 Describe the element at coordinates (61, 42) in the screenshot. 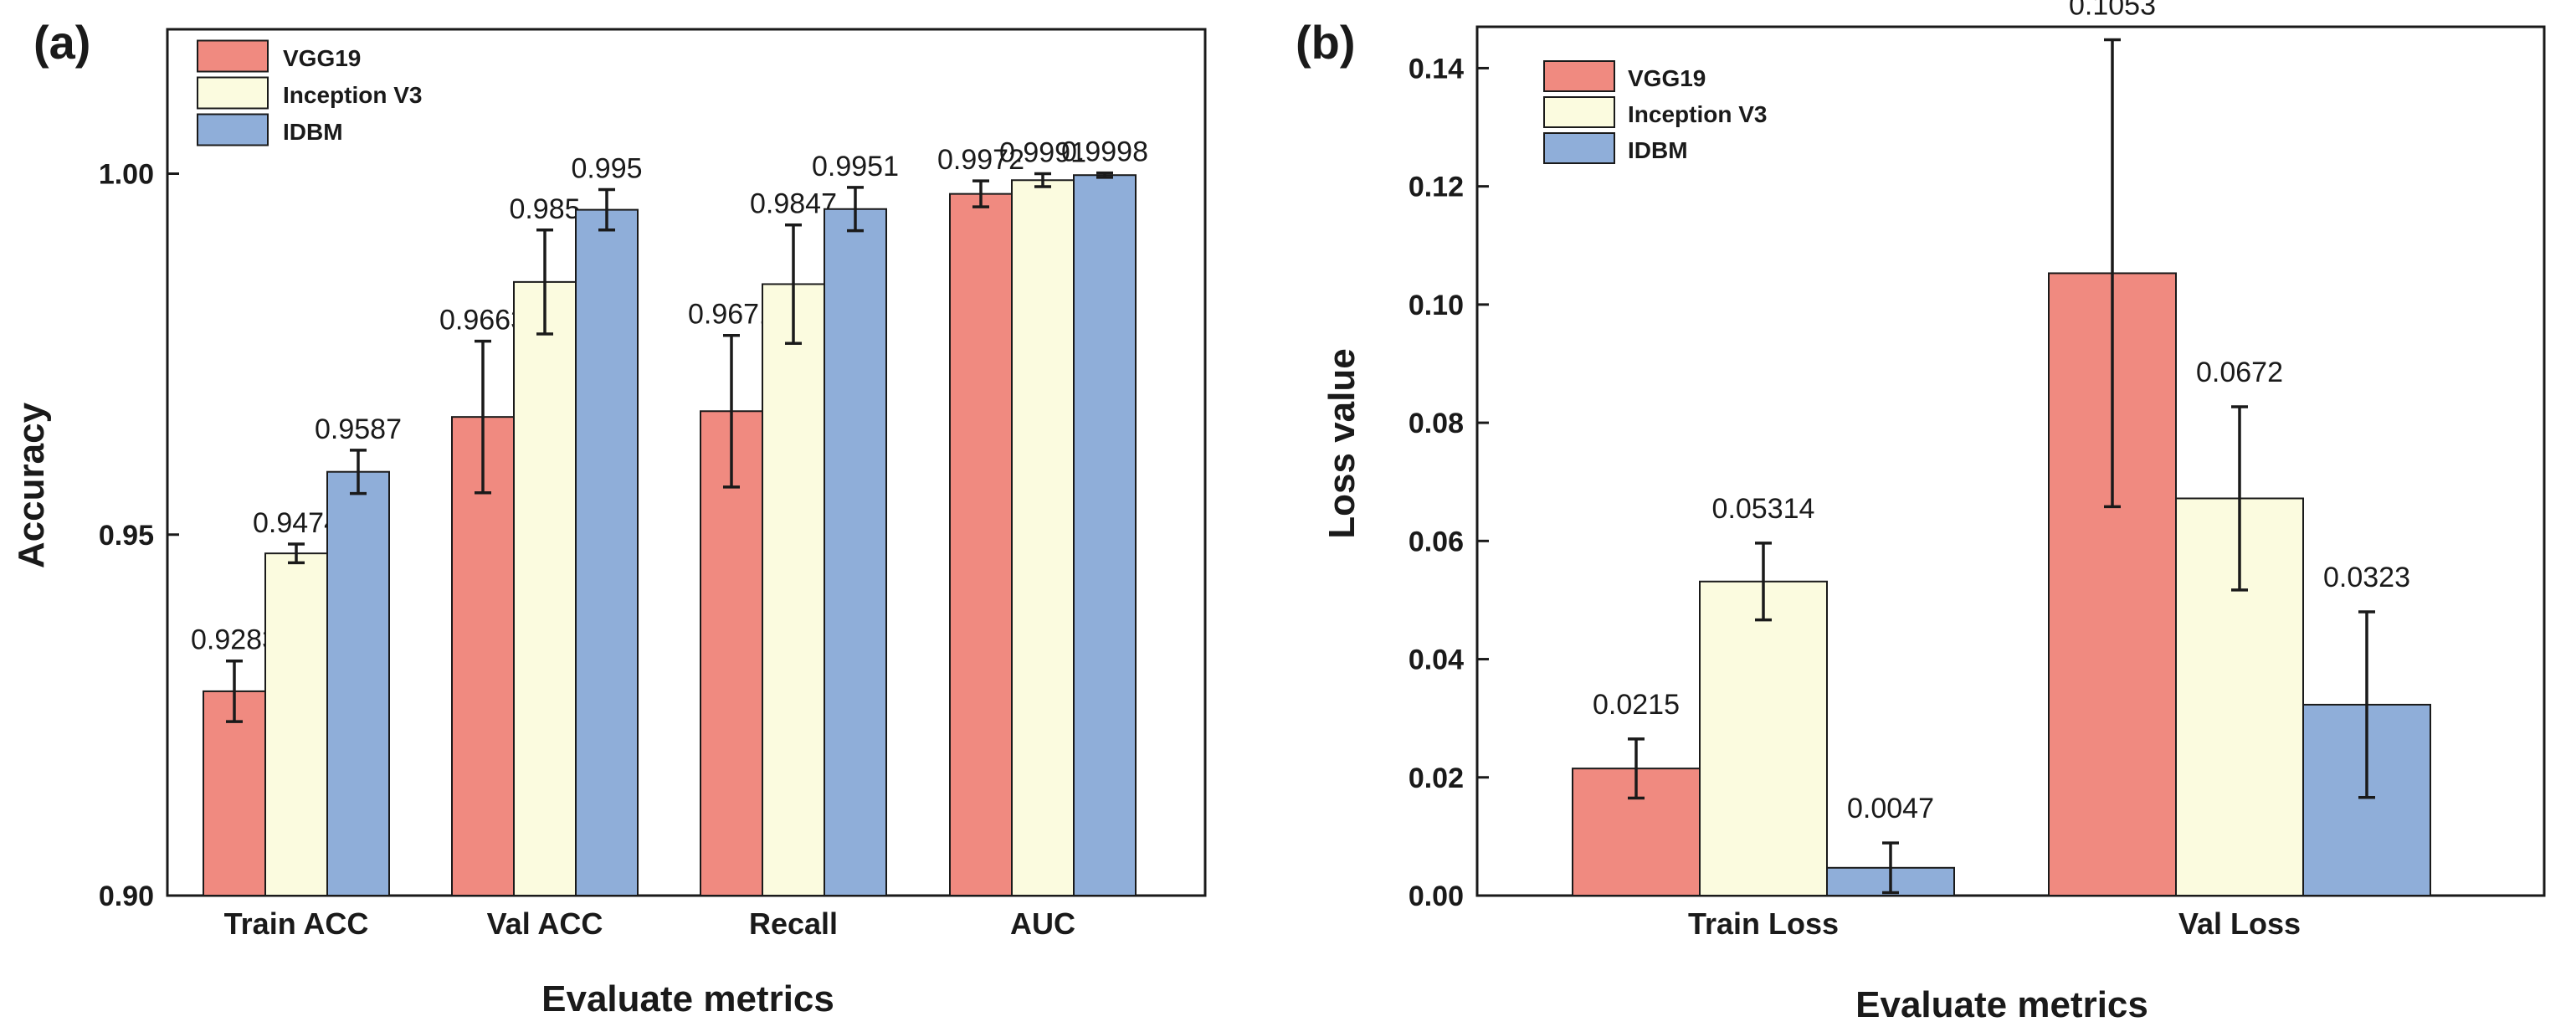

I see `panel-a-label: (a)` at that location.